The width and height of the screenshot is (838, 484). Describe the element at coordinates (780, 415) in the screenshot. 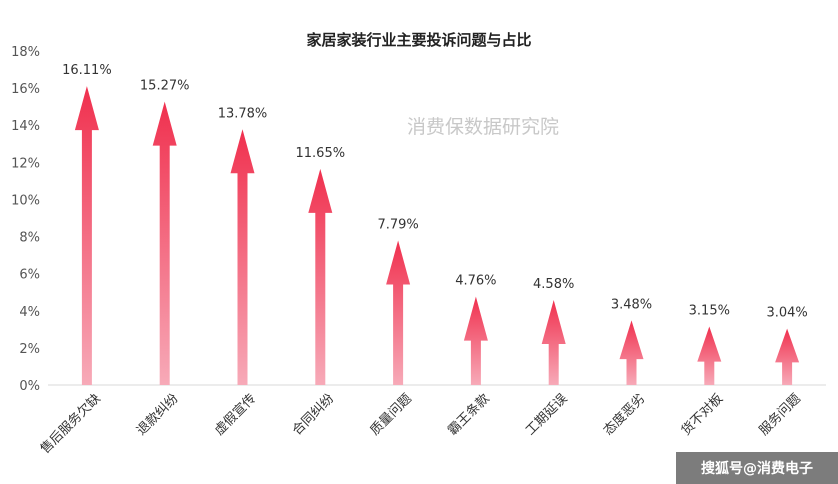

I see `category-label: 服务问题` at that location.